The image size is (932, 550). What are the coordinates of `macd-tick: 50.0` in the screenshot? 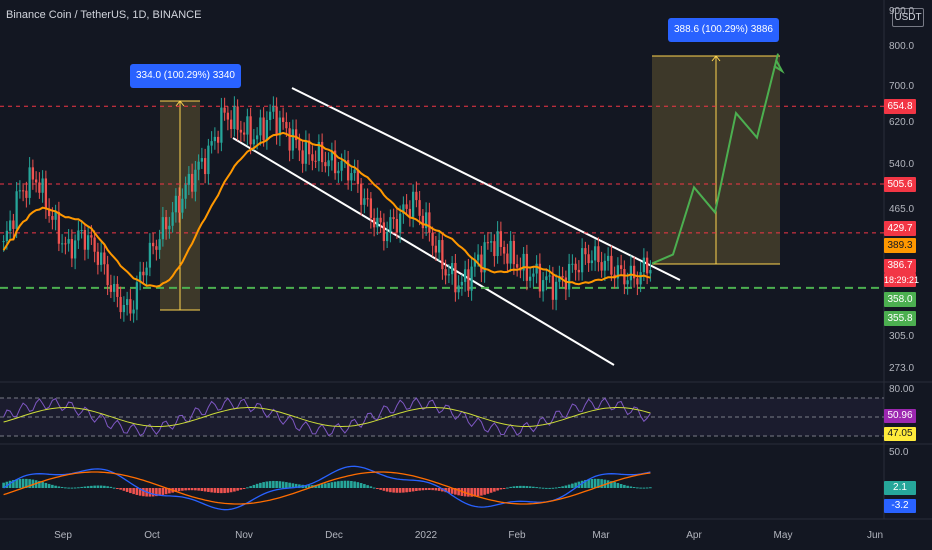 It's located at (899, 452).